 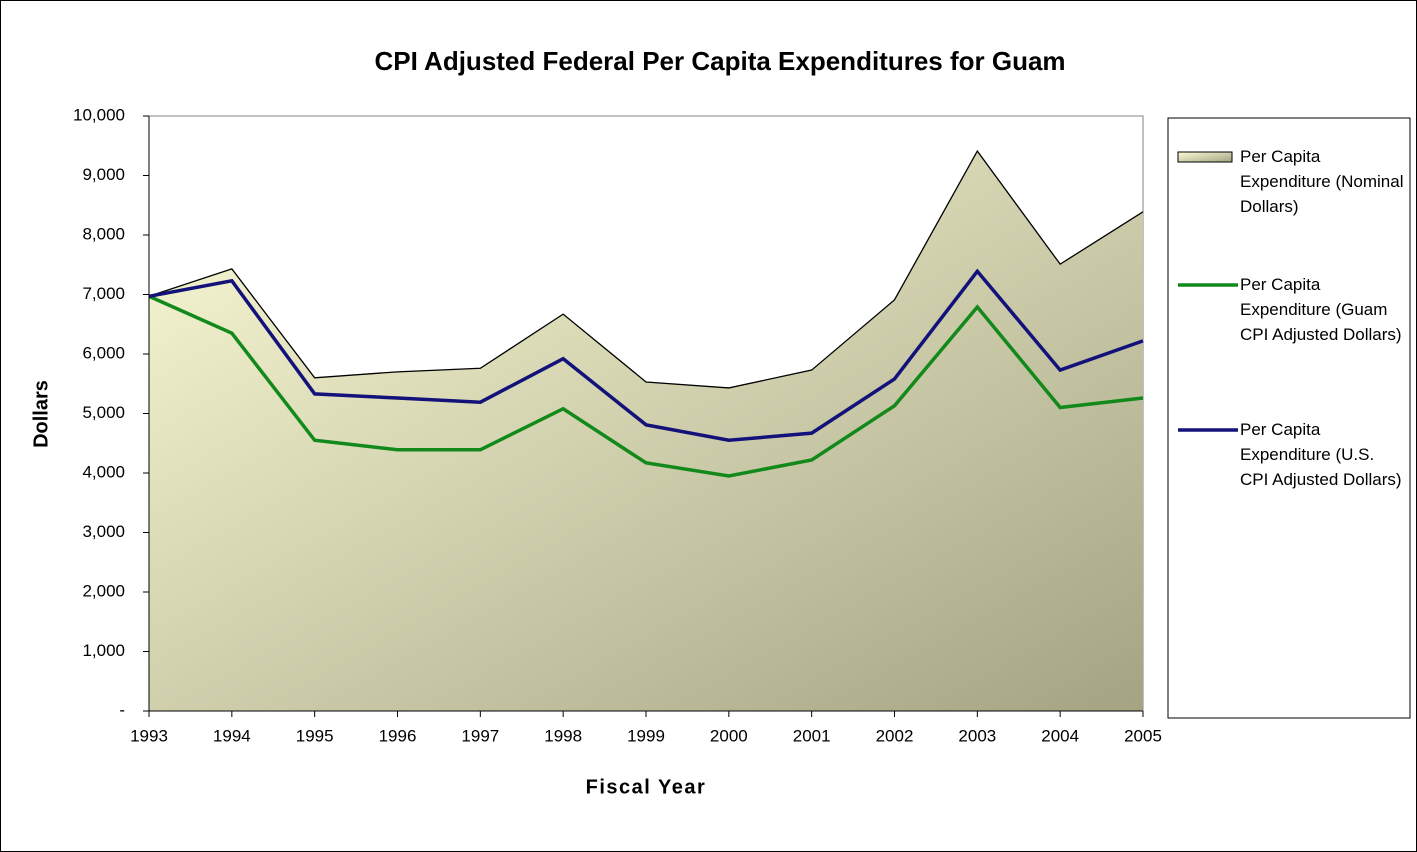 What do you see at coordinates (646, 355) in the screenshot?
I see `line` at bounding box center [646, 355].